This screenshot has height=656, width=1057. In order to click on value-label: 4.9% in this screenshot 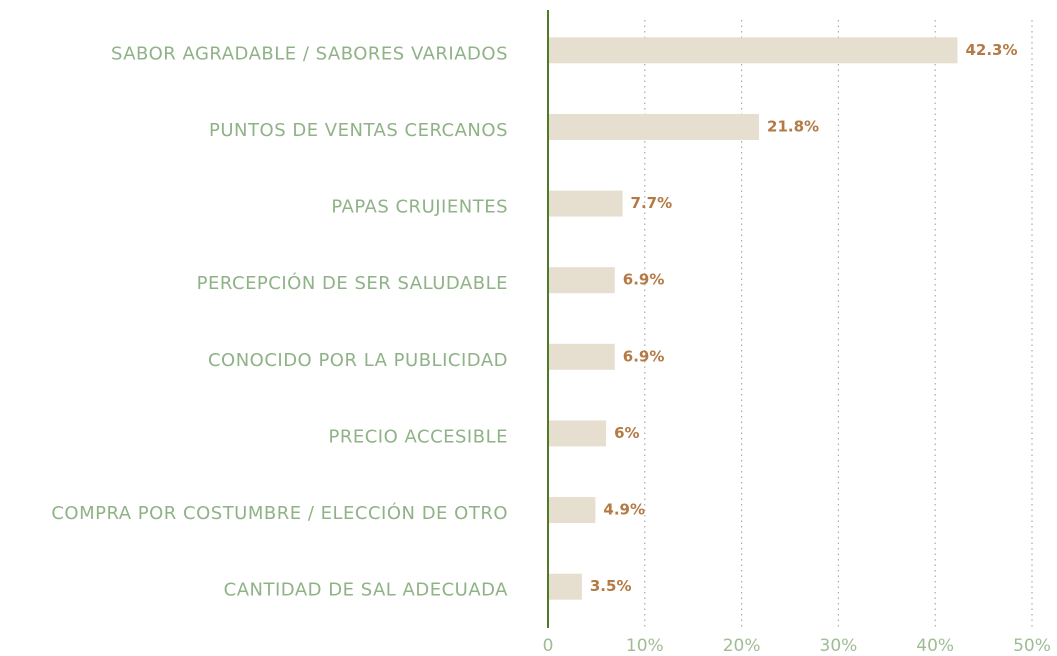, I will do `click(624, 510)`.